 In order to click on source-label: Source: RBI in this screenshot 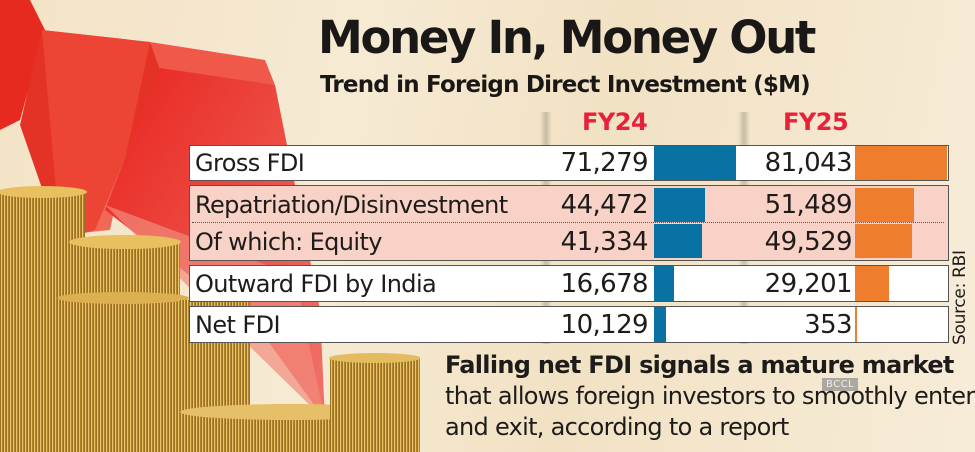, I will do `click(960, 297)`.